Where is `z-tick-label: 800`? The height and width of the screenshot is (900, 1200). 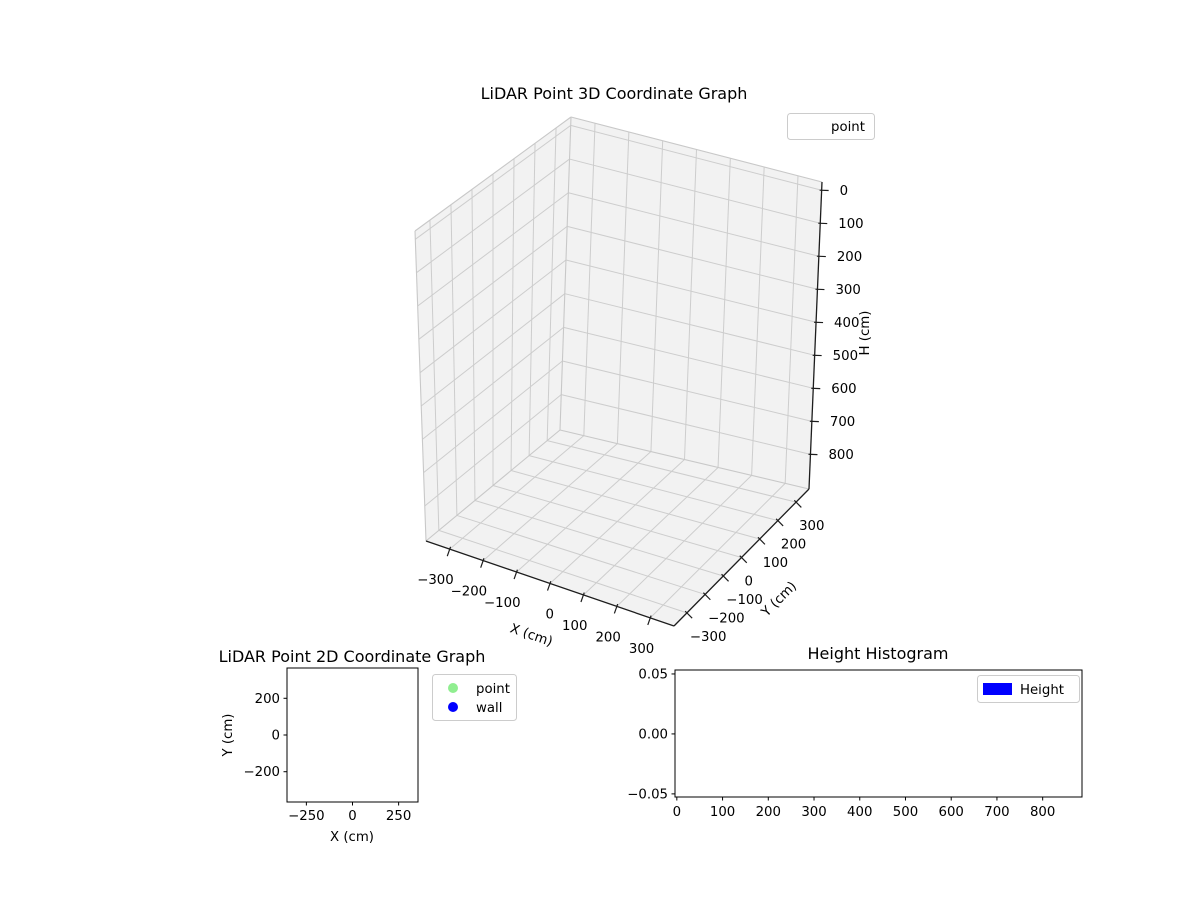
z-tick-label: 800 is located at coordinates (840, 455).